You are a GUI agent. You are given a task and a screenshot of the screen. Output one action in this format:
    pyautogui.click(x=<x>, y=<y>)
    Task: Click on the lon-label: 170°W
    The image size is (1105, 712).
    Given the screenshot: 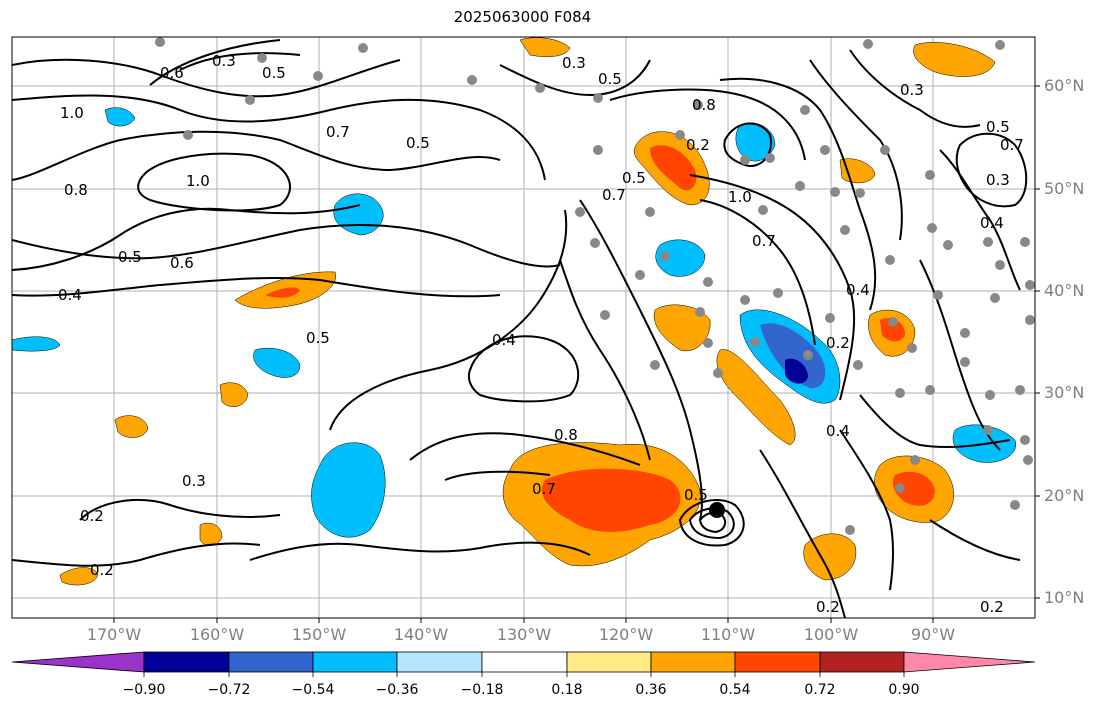 What is the action you would take?
    pyautogui.click(x=114, y=634)
    